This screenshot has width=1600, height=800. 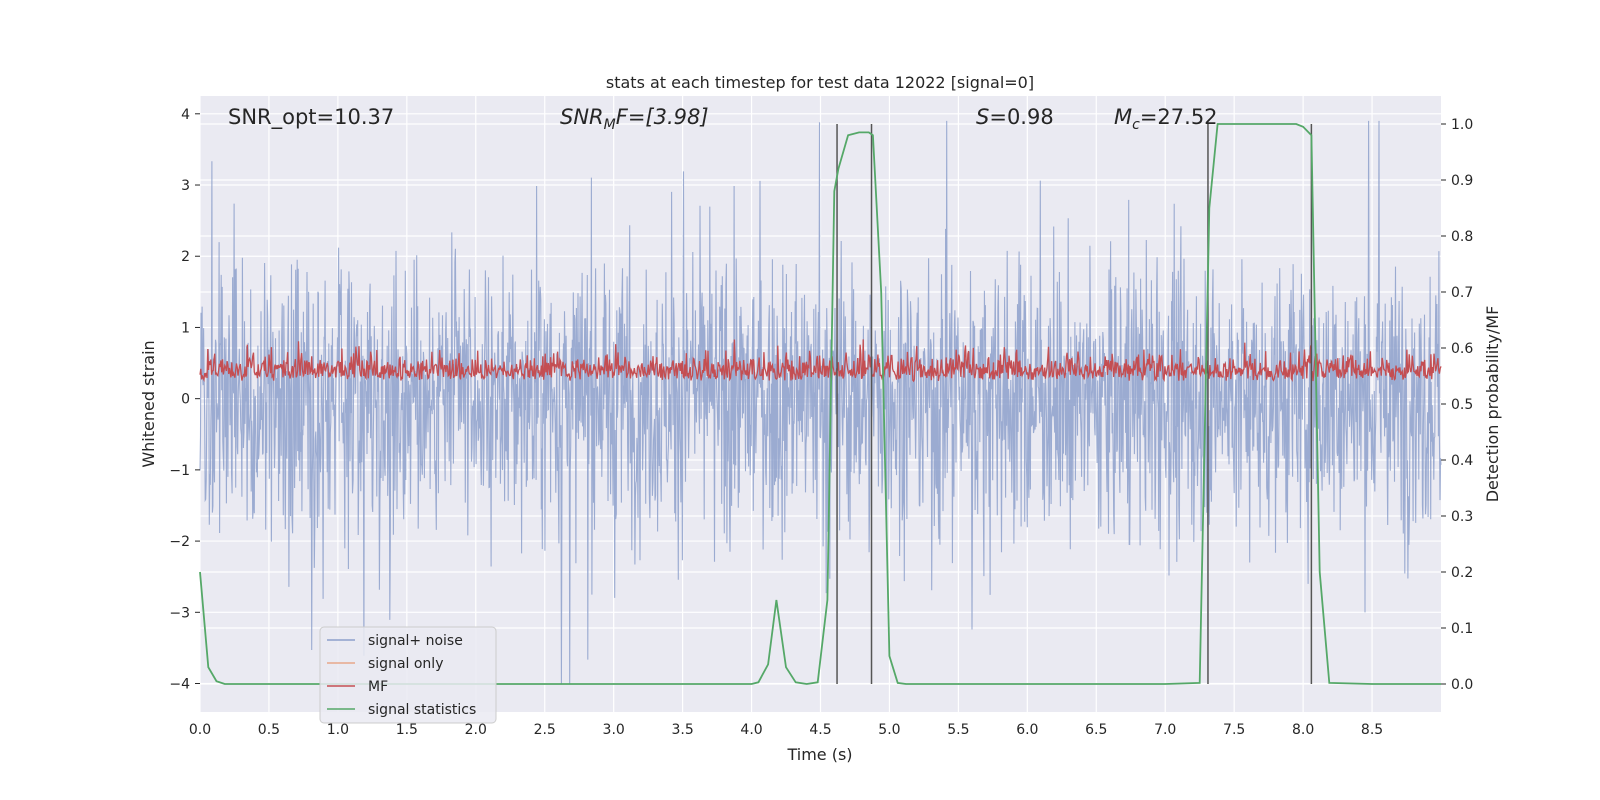 I want to click on y-tick-label: −1, so click(x=179, y=471).